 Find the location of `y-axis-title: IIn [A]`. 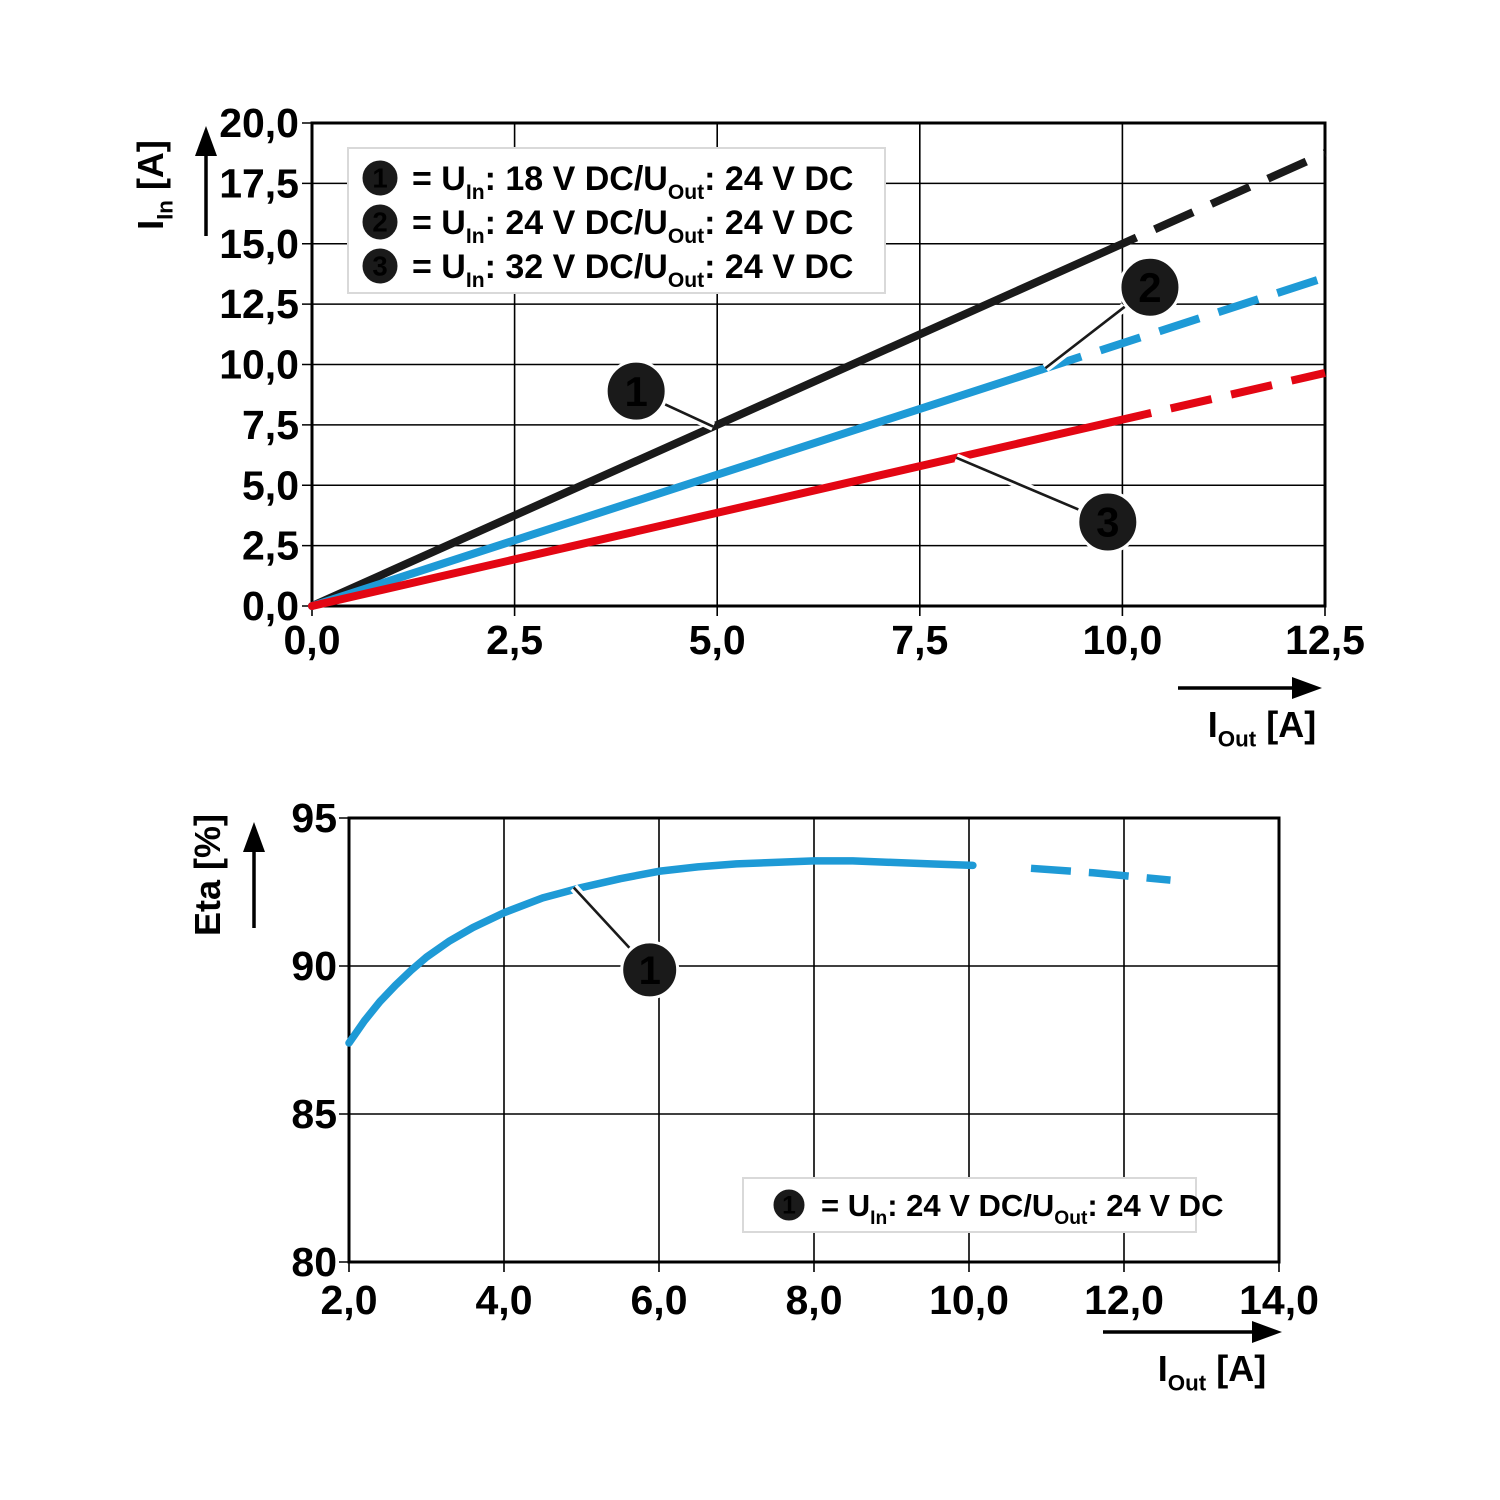

y-axis-title: IIn [A] is located at coordinates (173, 181).